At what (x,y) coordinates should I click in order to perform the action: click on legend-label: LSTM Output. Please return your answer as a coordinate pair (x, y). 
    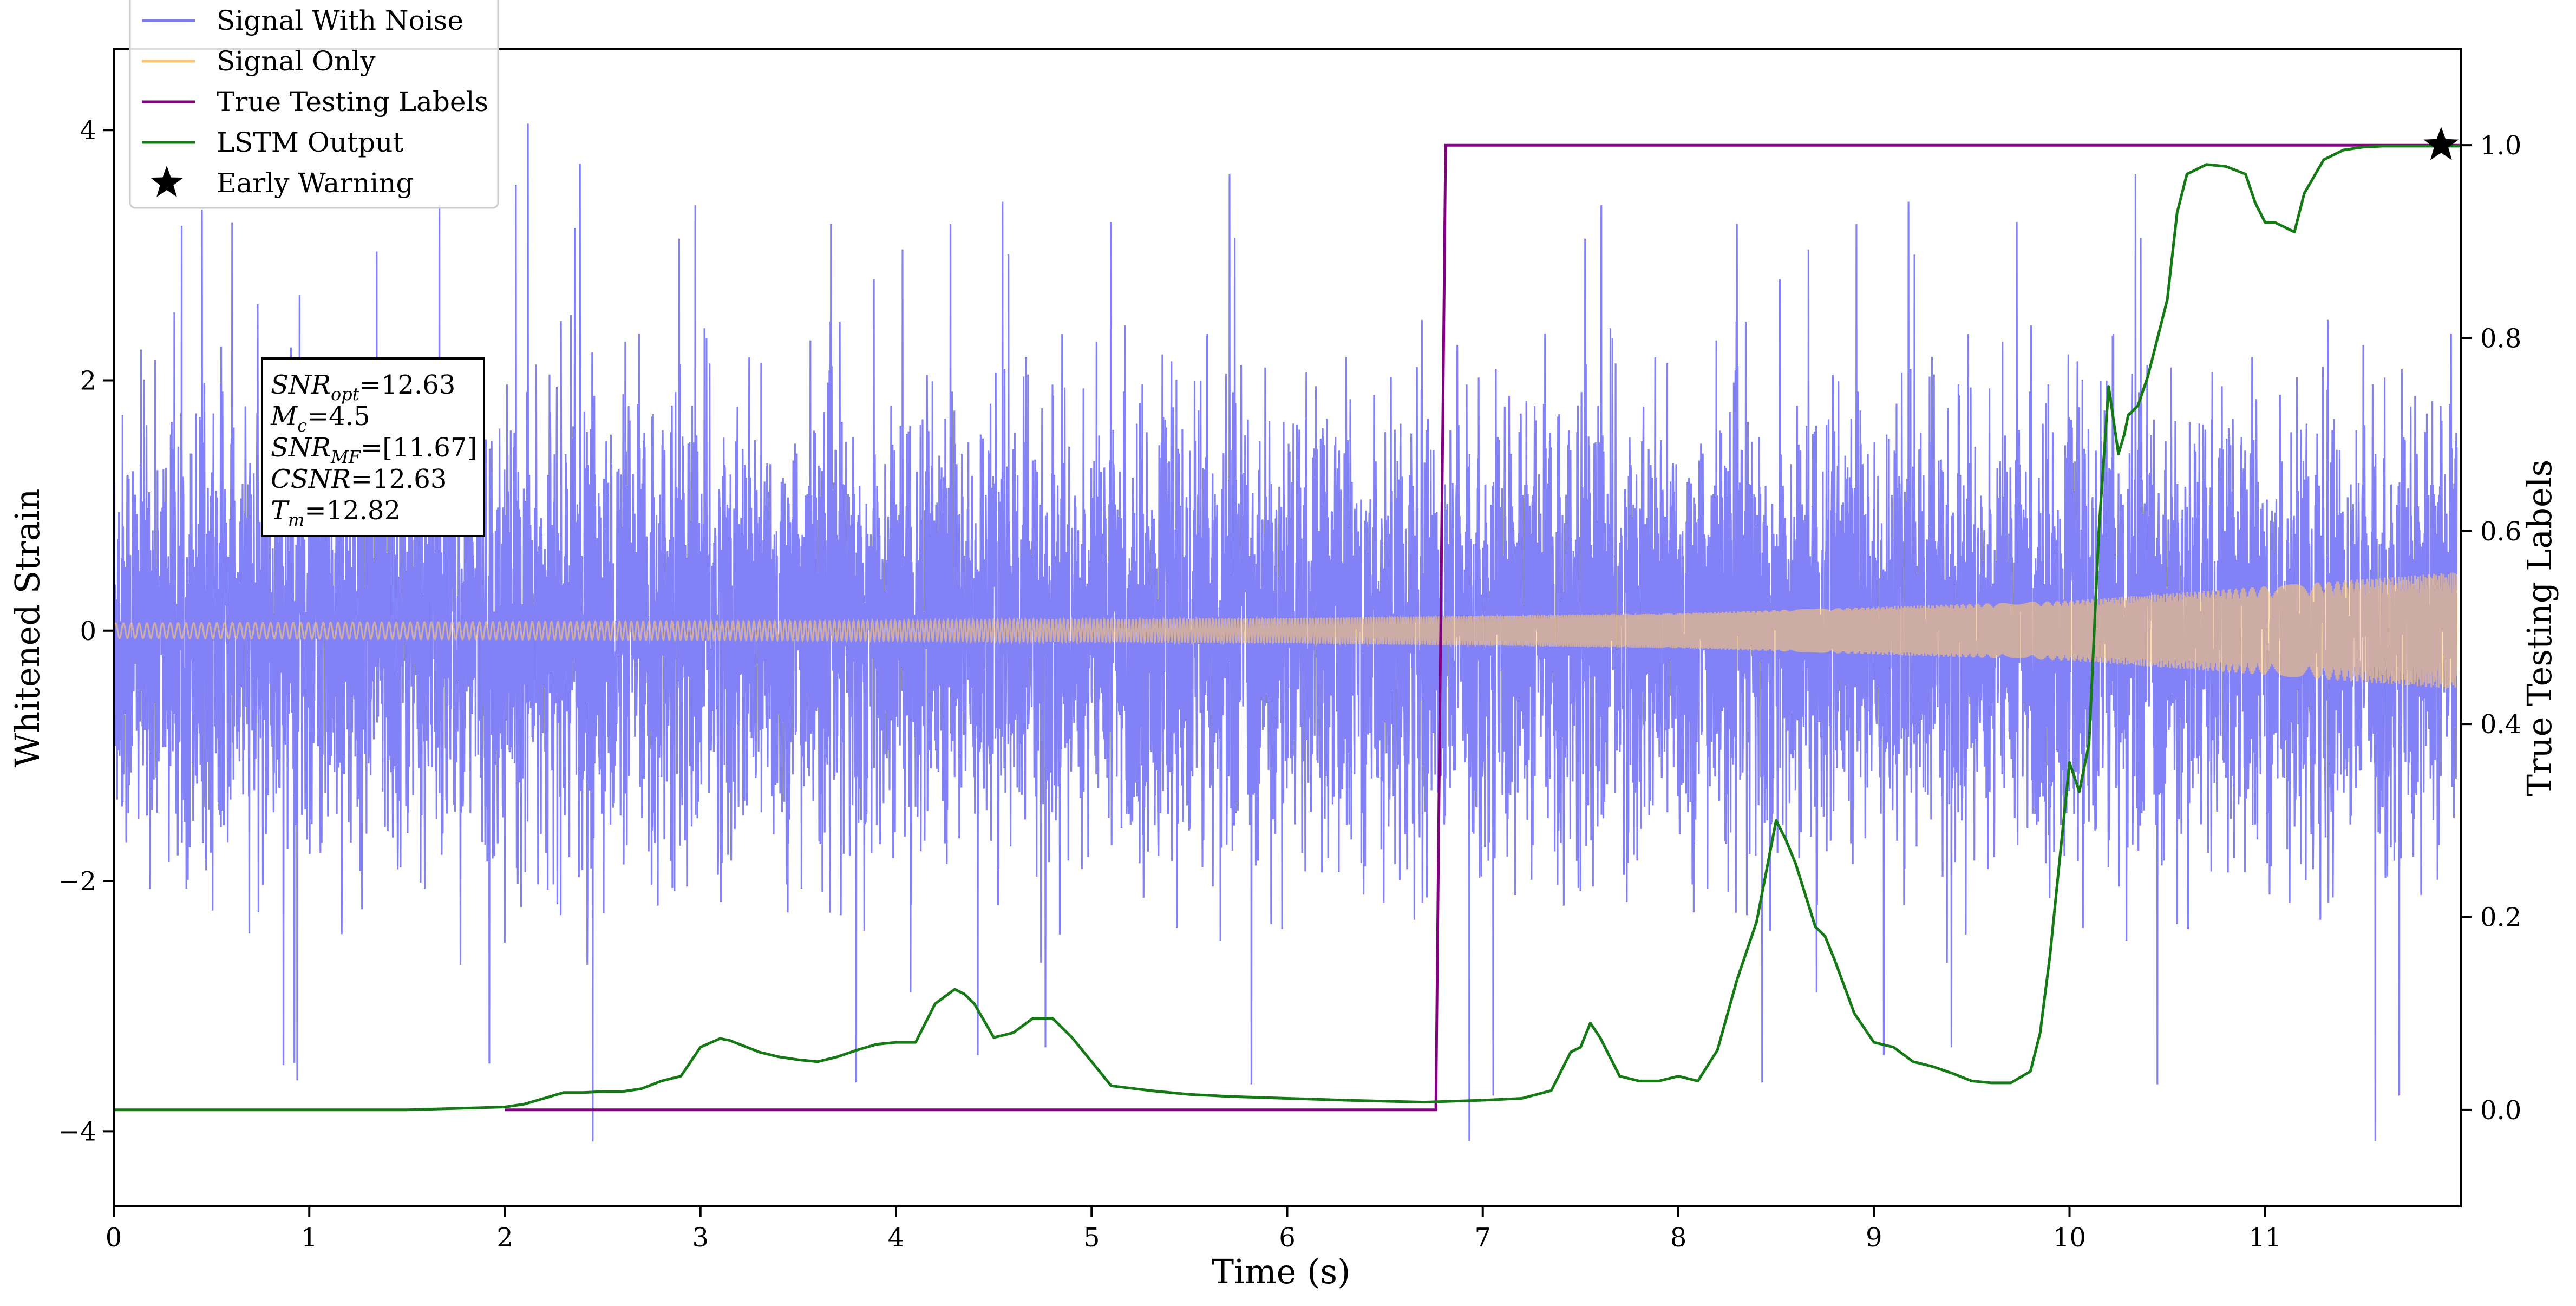
    Looking at the image, I should click on (310, 142).